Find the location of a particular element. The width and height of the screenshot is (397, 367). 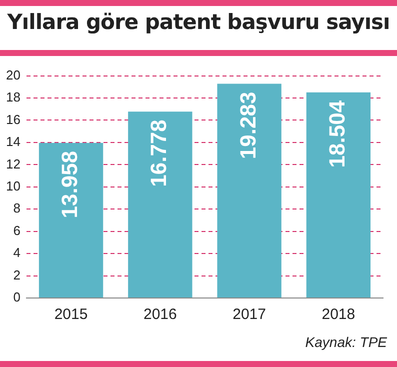

y-tick-label: 20 is located at coordinates (13, 74).